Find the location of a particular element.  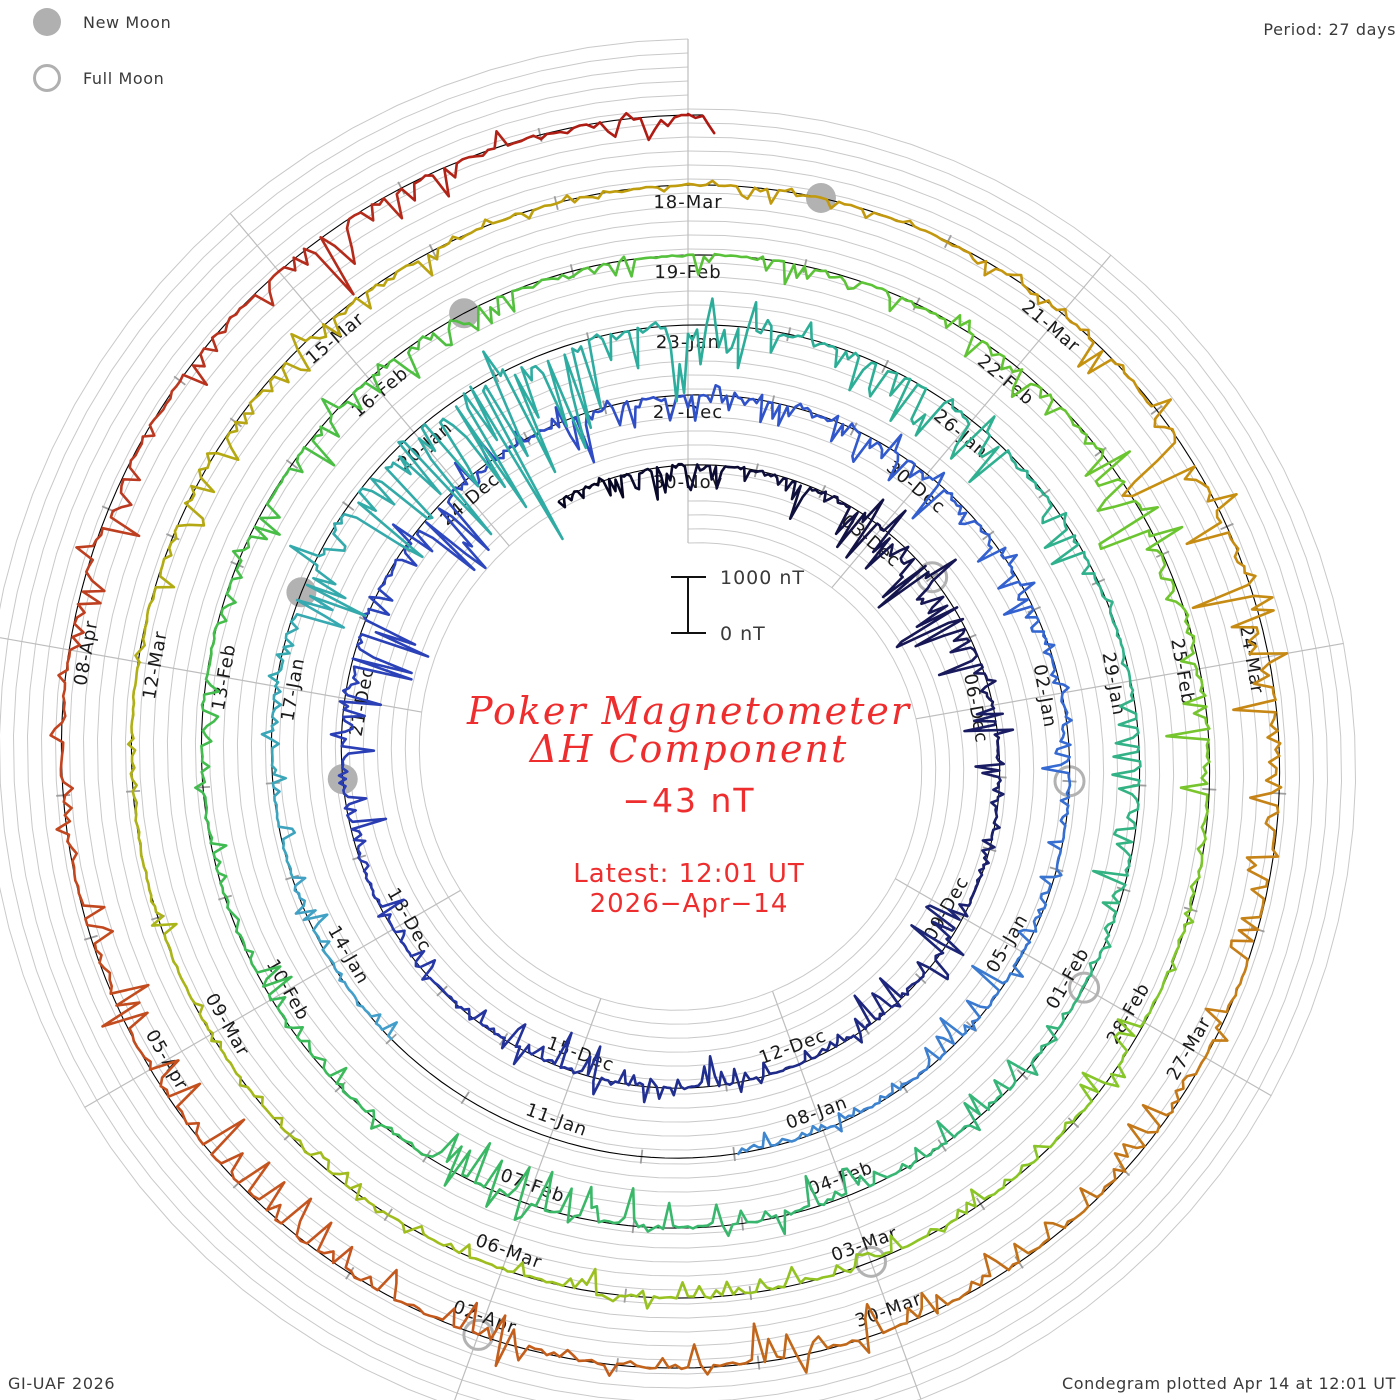

scale-bottom-label: 0 nT is located at coordinates (743, 634).